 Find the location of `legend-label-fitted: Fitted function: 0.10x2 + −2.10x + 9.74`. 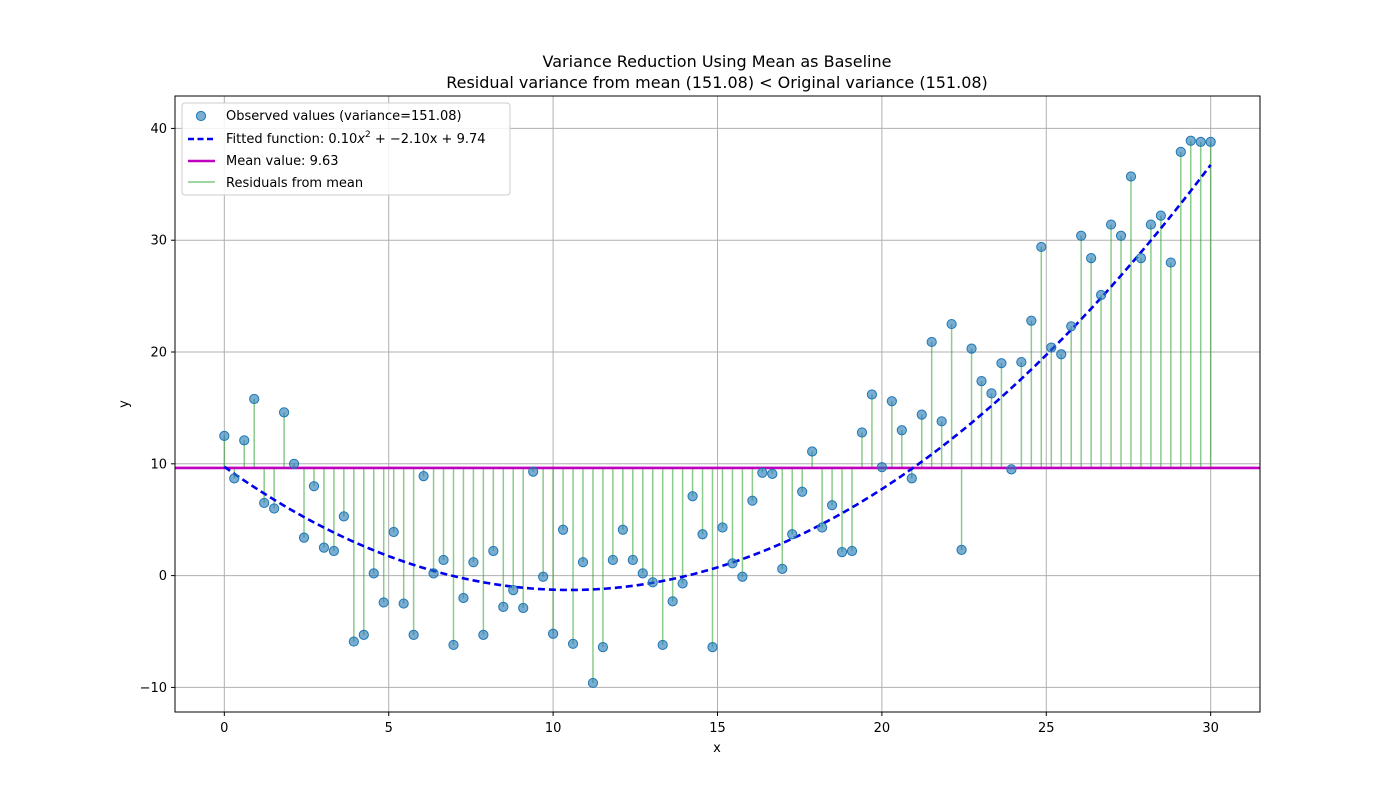

legend-label-fitted: Fitted function: 0.10x2 + −2.10x + 9.74 is located at coordinates (356, 138).